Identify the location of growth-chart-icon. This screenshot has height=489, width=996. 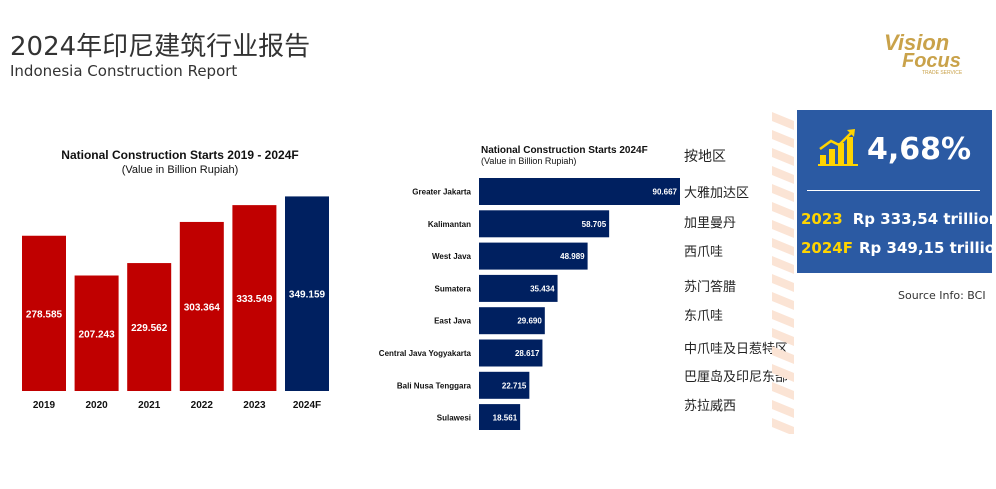
(838, 147).